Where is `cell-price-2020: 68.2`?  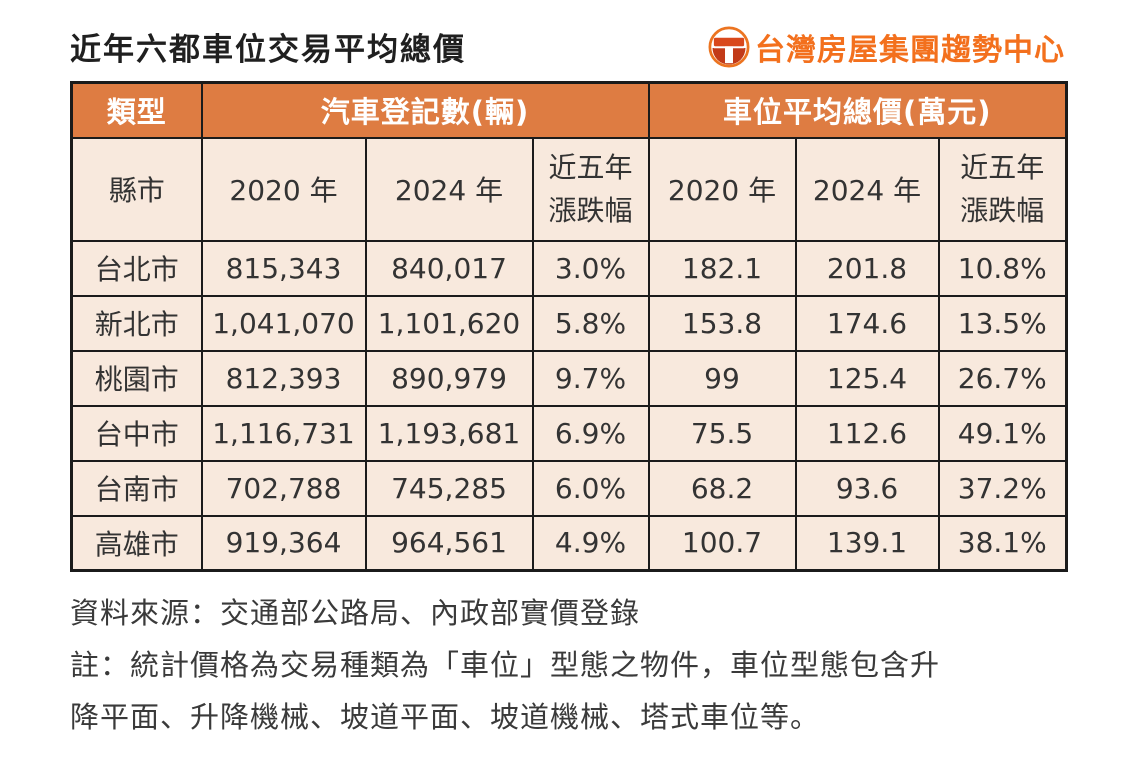
cell-price-2020: 68.2 is located at coordinates (722, 488).